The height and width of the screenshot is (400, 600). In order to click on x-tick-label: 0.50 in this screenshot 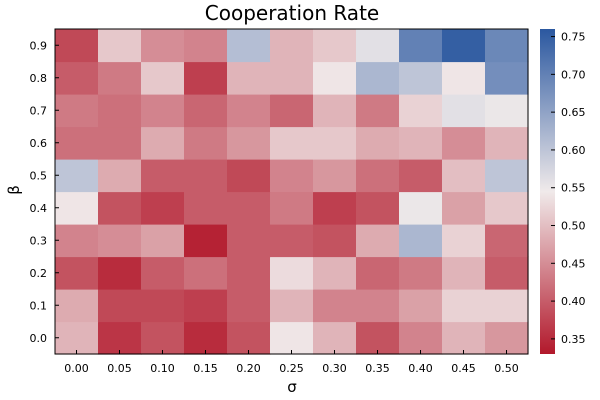, I will do `click(506, 368)`.